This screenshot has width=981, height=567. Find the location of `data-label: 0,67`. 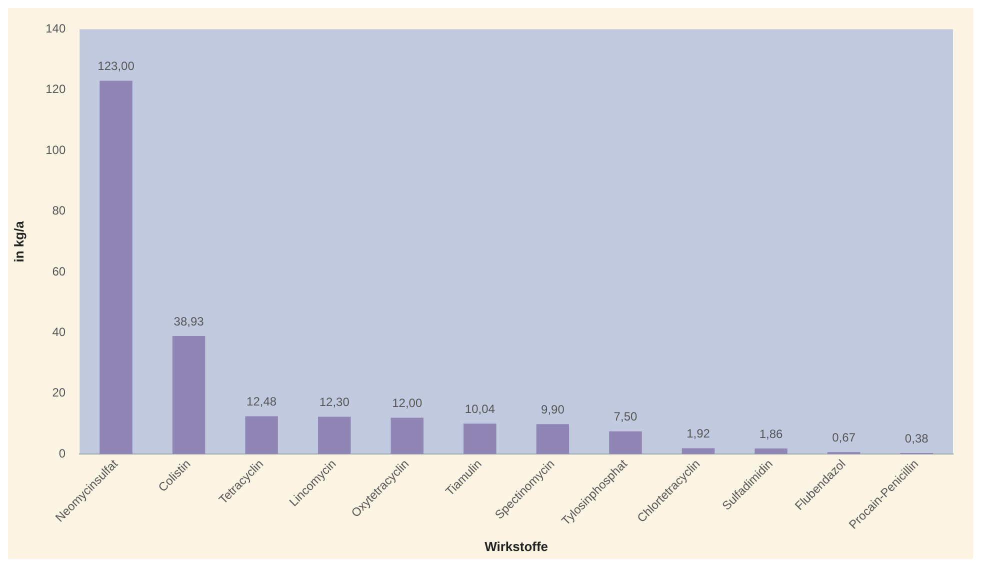

data-label: 0,67 is located at coordinates (844, 437).